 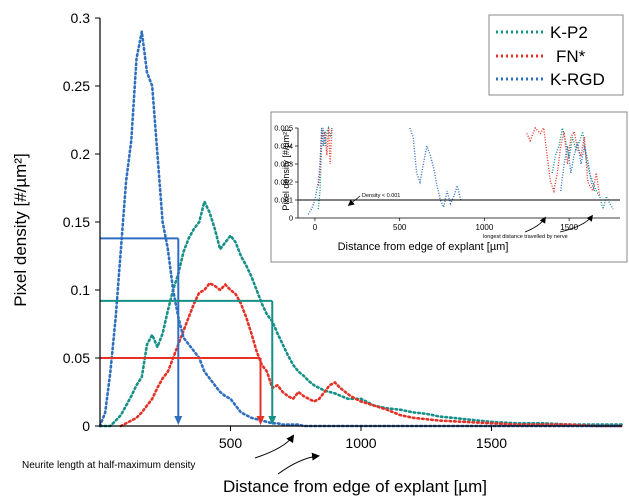 I want to click on main-x-tick-label: 1000, so click(x=360, y=443).